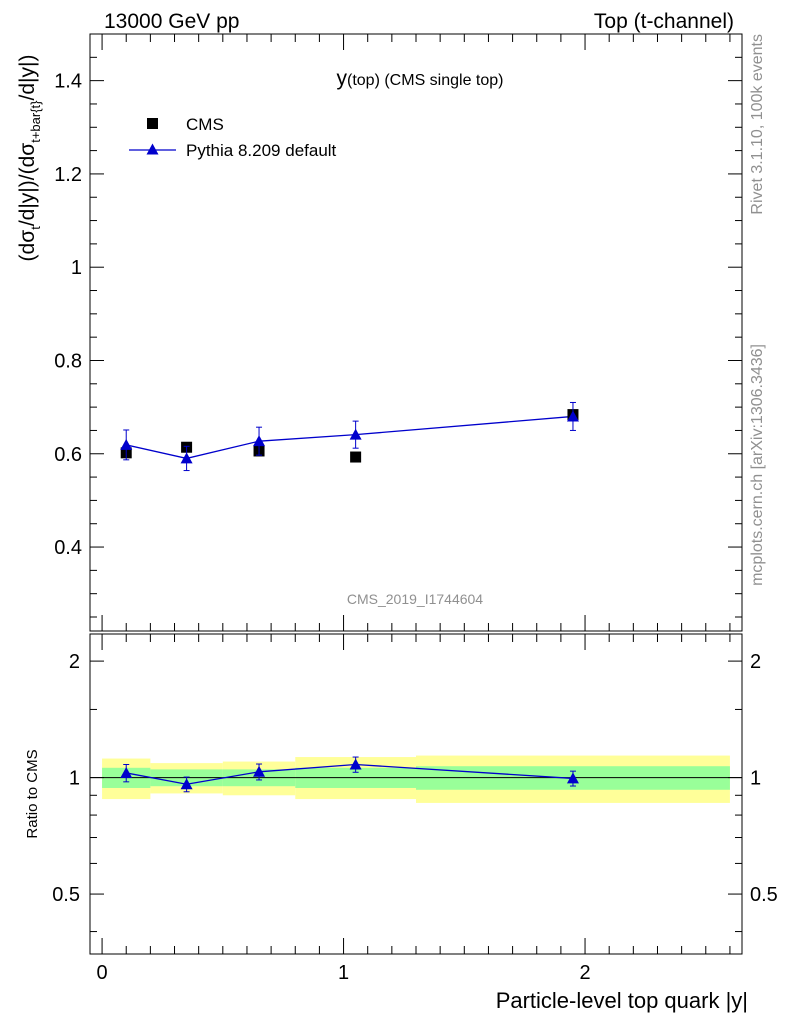  I want to click on ratio-panel-background, so click(416, 779).